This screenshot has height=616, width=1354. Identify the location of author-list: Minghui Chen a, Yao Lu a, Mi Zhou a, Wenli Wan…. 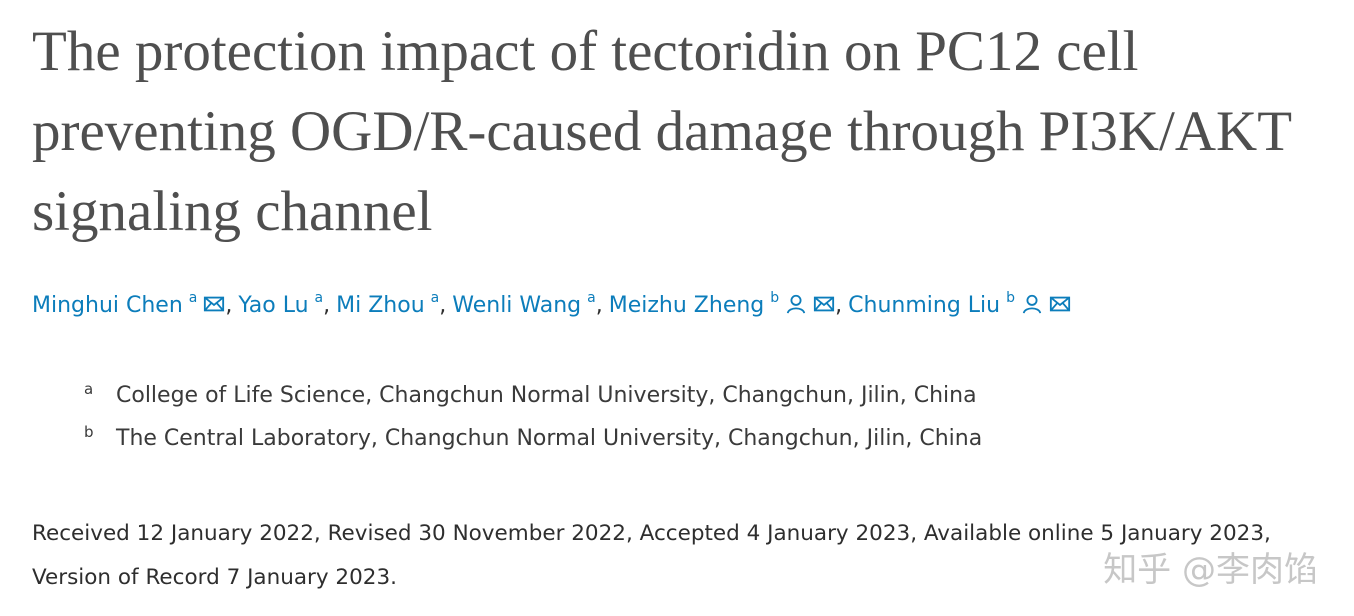
(551, 304).